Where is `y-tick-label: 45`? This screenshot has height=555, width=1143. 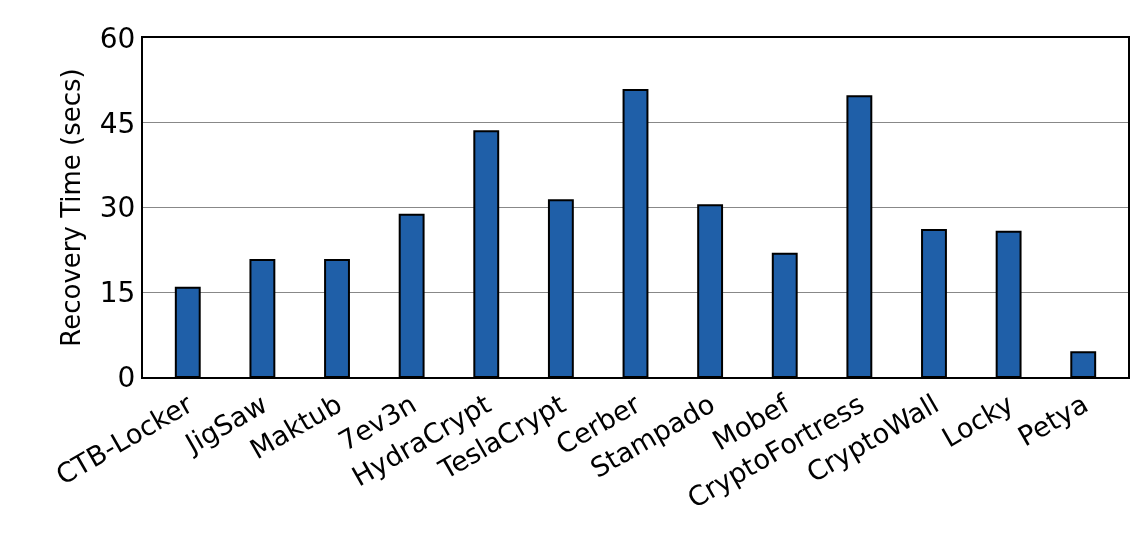
y-tick-label: 45 is located at coordinates (117, 123).